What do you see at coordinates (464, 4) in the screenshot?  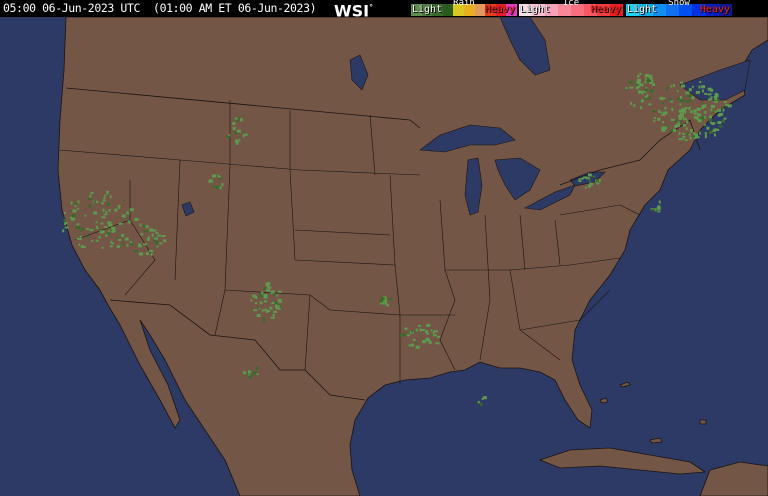 I see `legend-name: Rain` at bounding box center [464, 4].